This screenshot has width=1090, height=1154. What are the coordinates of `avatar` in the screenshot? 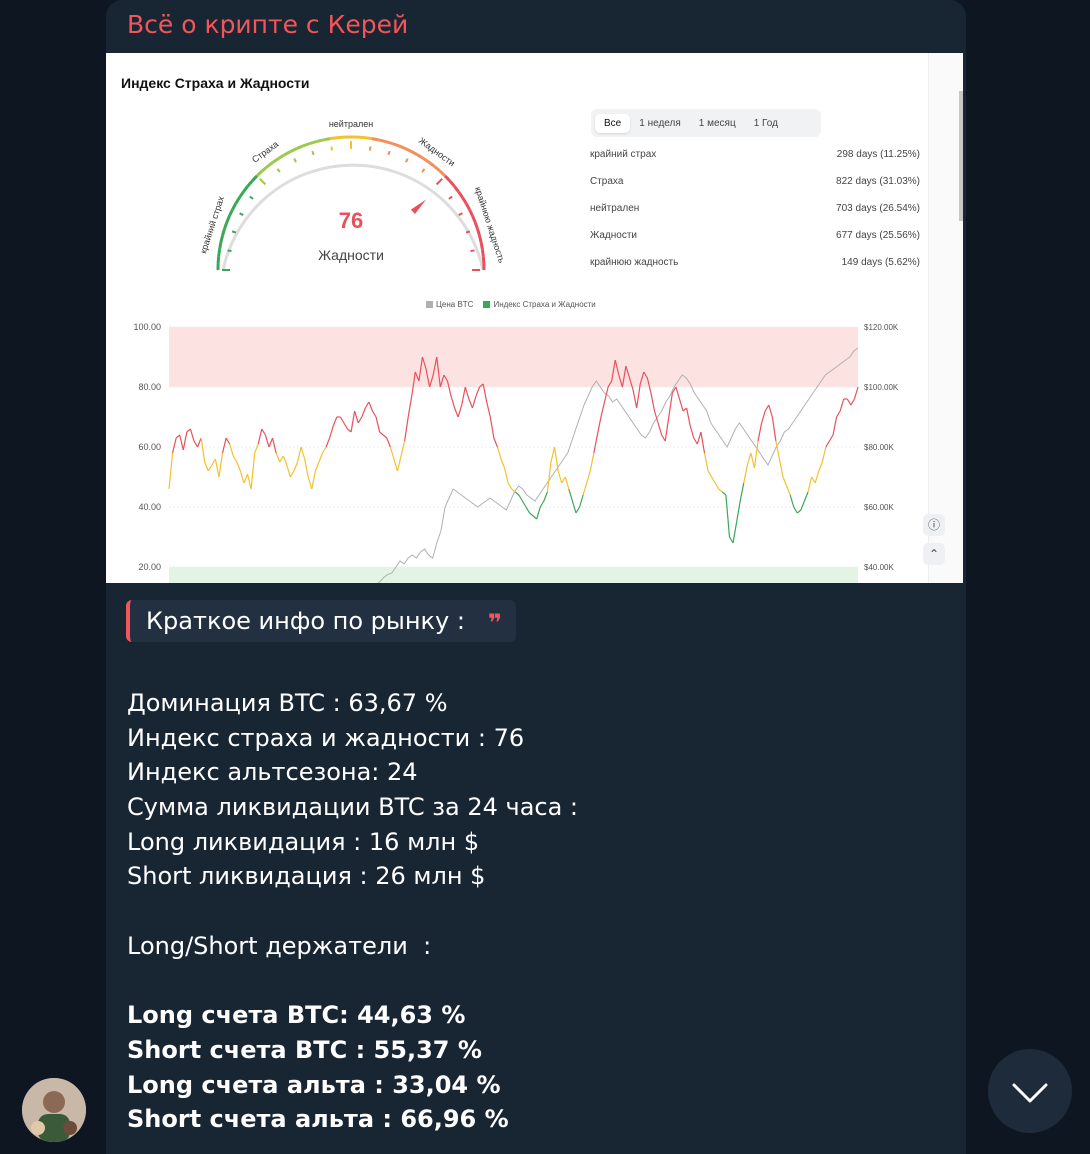 It's located at (54, 1110).